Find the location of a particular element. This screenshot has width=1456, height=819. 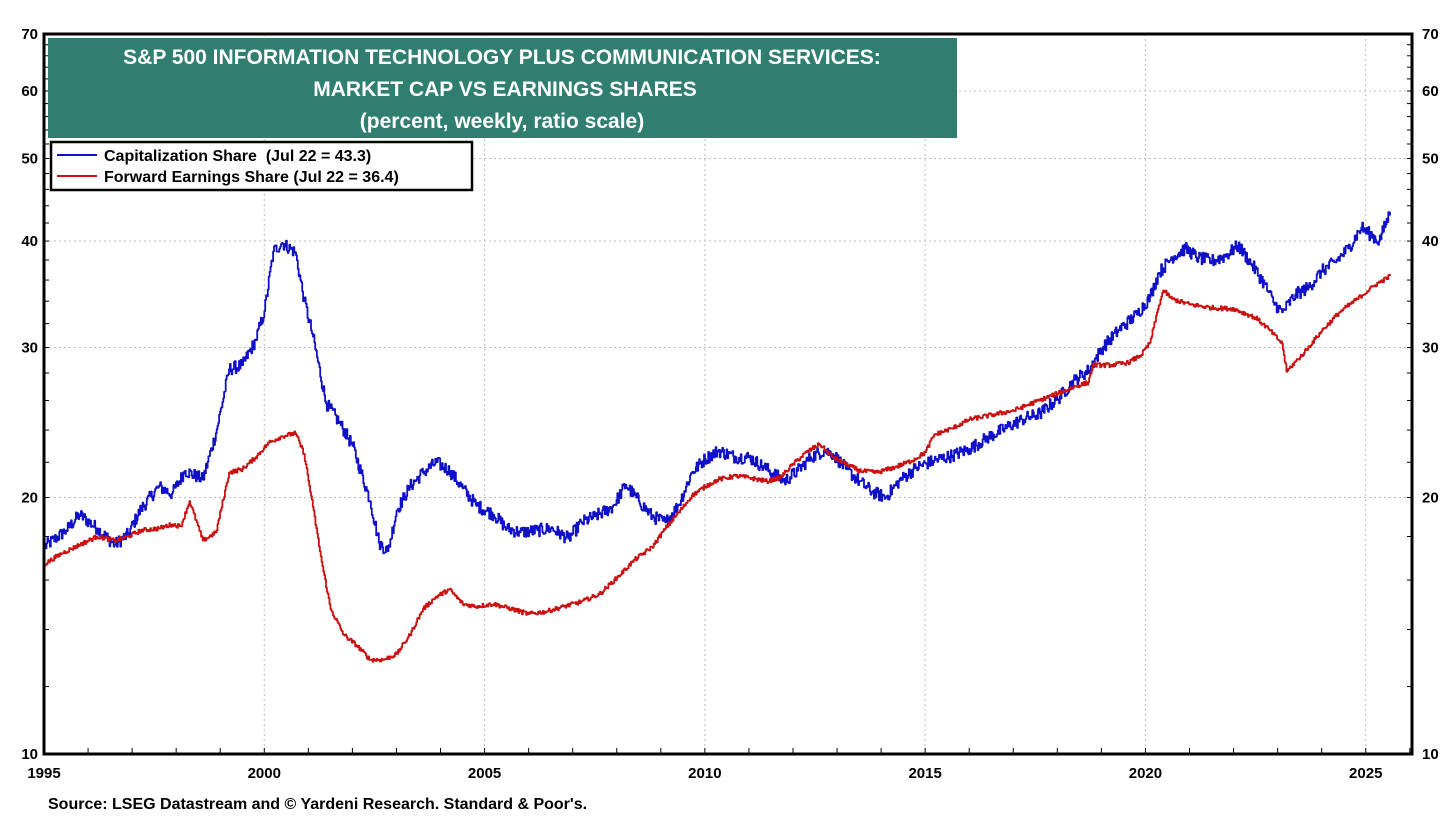

y-tick-right-40: 40 is located at coordinates (1430, 241).